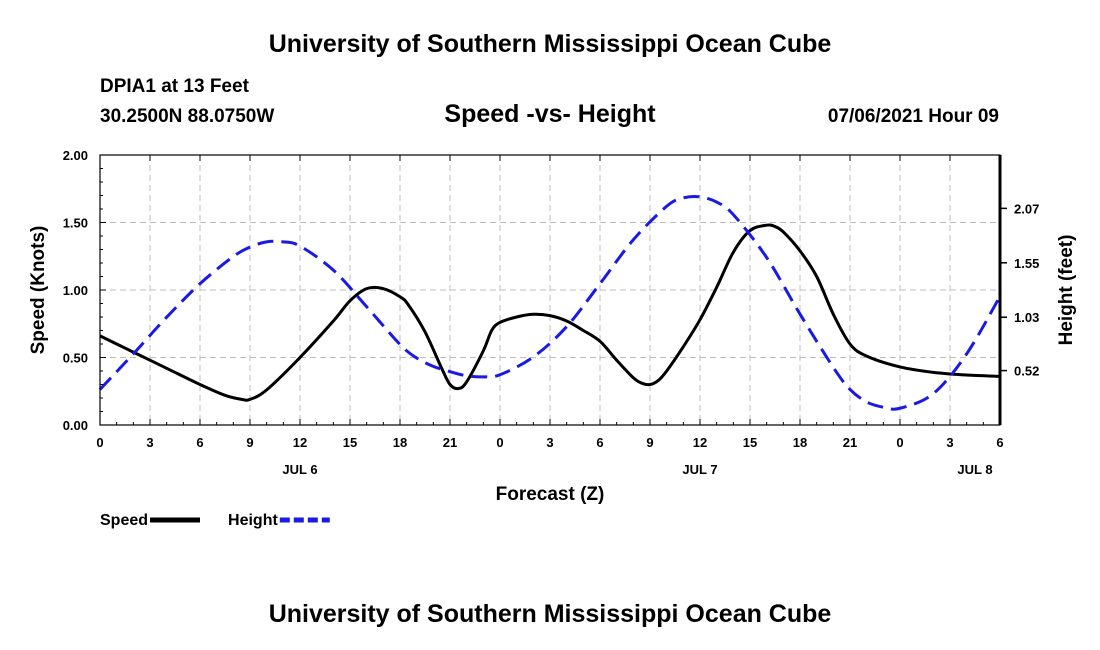 The image size is (1100, 650). Describe the element at coordinates (550, 494) in the screenshot. I see `x-axis-title: Forecast (Z)` at that location.